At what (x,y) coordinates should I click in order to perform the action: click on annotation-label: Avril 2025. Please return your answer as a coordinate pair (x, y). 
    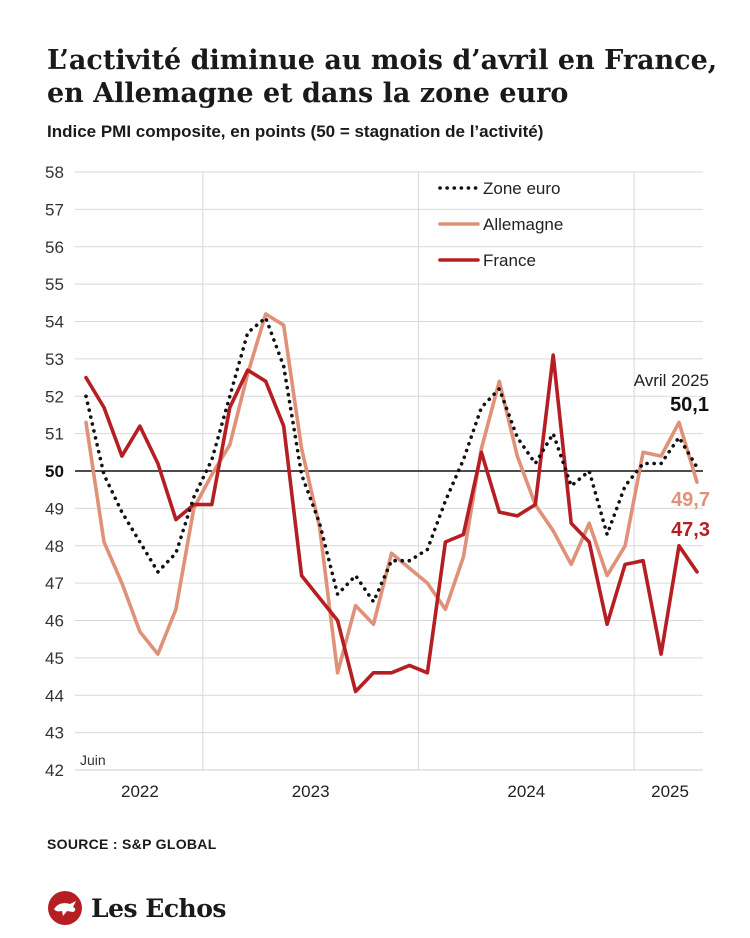
    Looking at the image, I should click on (671, 380).